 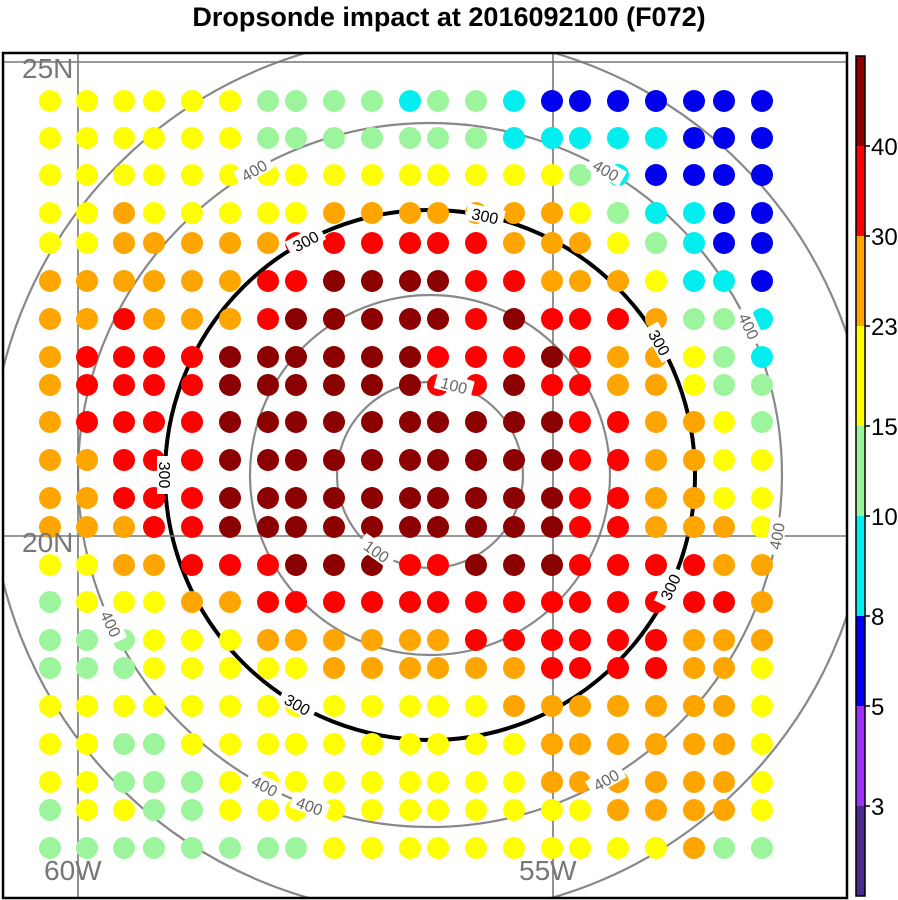 What do you see at coordinates (548, 870) in the screenshot?
I see `lon-label-55w: 55W` at bounding box center [548, 870].